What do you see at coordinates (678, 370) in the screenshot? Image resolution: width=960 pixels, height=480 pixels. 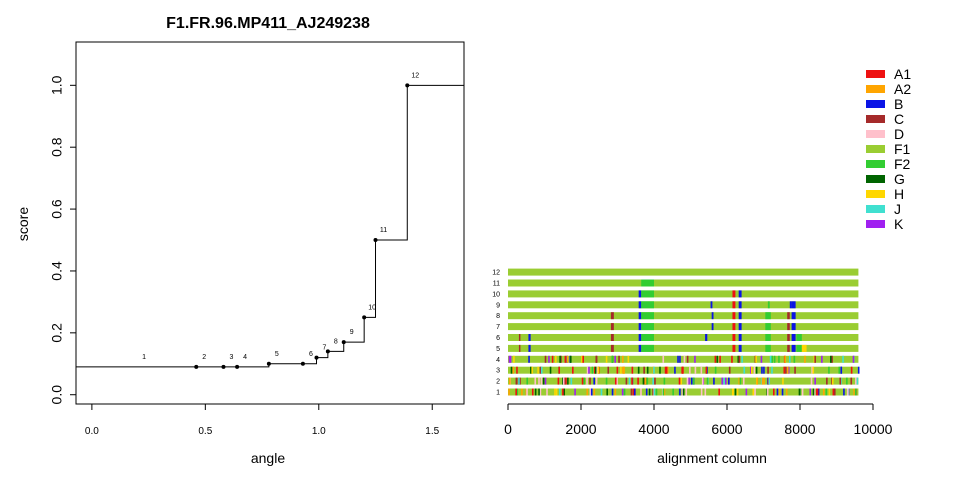 I see `alignment-row: 3` at bounding box center [678, 370].